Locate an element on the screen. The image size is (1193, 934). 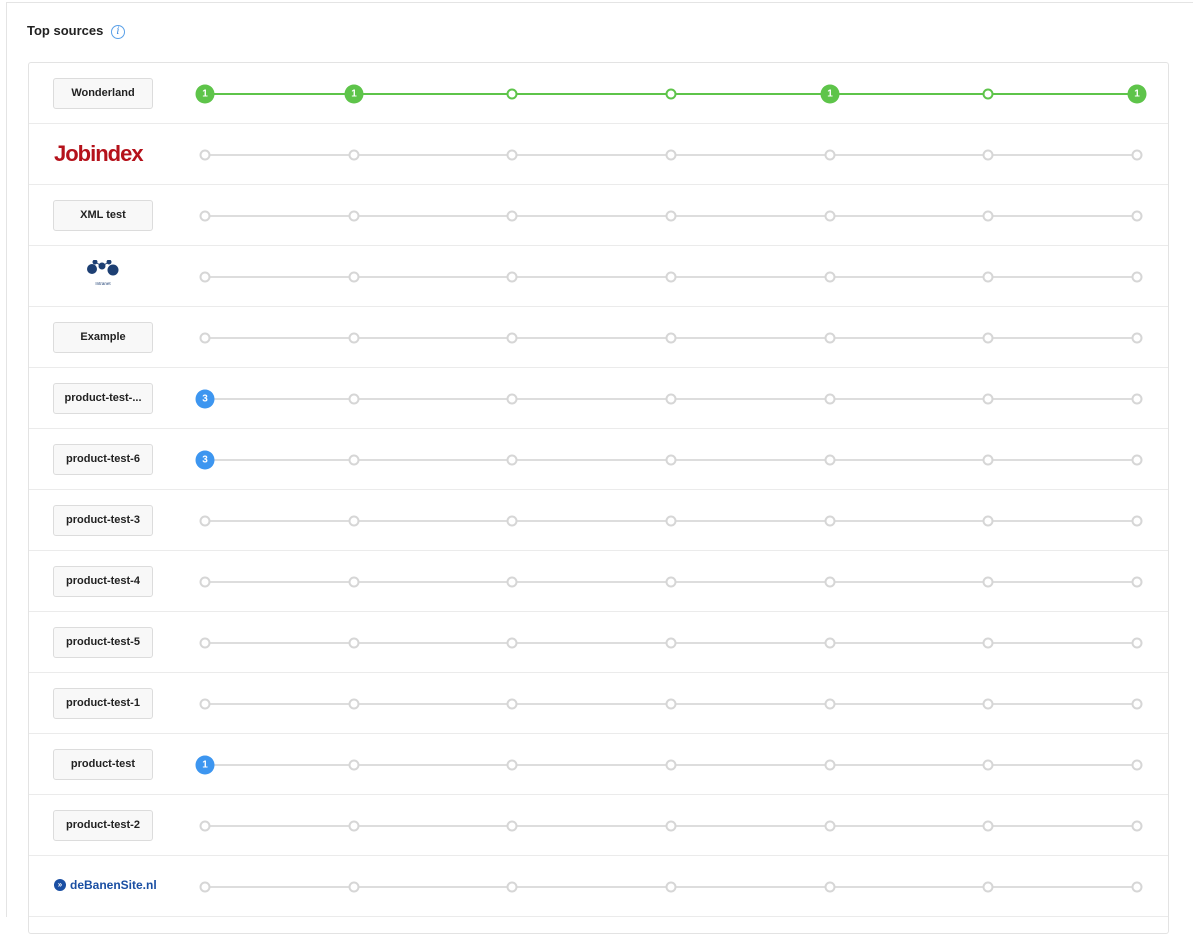
source-button: product-test-3 is located at coordinates (103, 520).